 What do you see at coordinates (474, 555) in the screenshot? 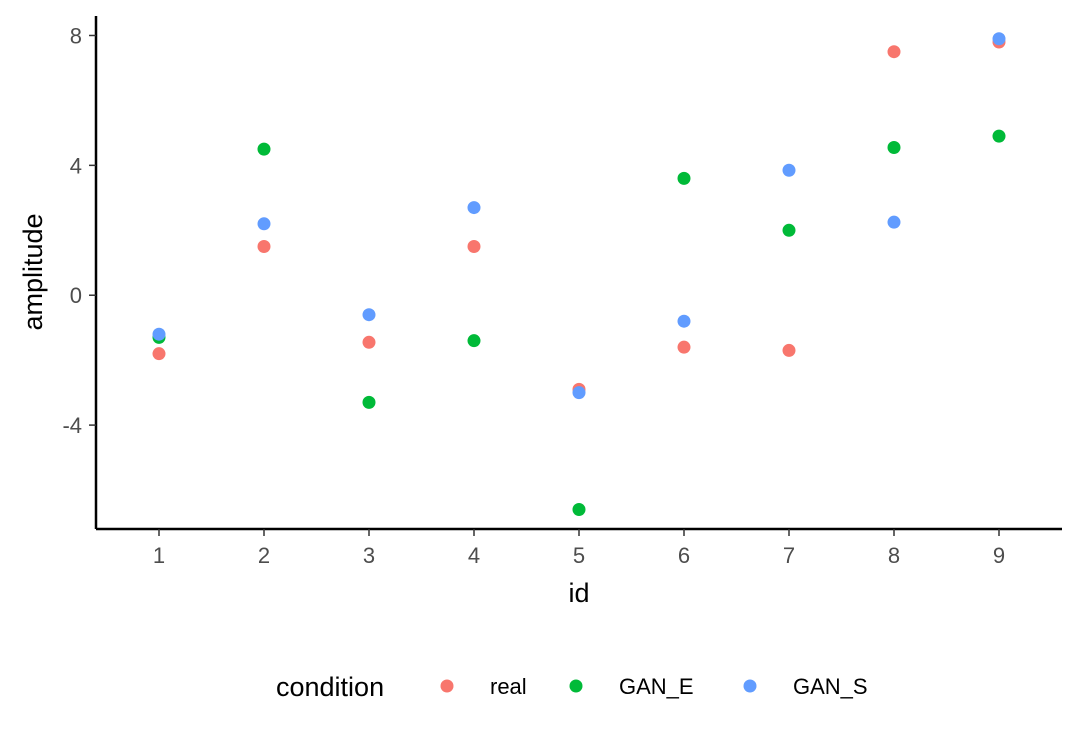
I see `x-tick-label: 4` at bounding box center [474, 555].